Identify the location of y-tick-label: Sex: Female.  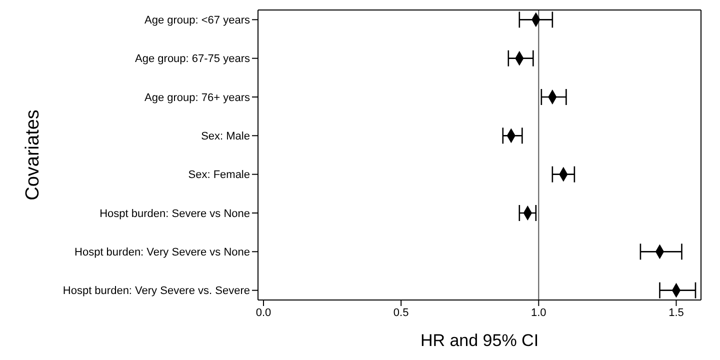
(219, 175).